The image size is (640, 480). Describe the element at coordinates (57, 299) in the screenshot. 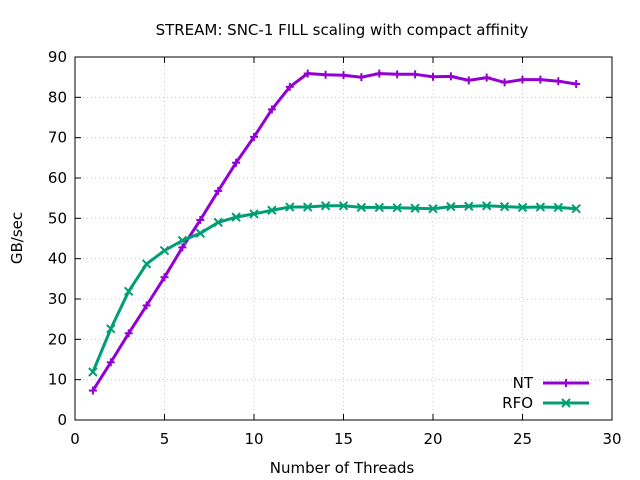

I see `y-tick-label: 30` at that location.